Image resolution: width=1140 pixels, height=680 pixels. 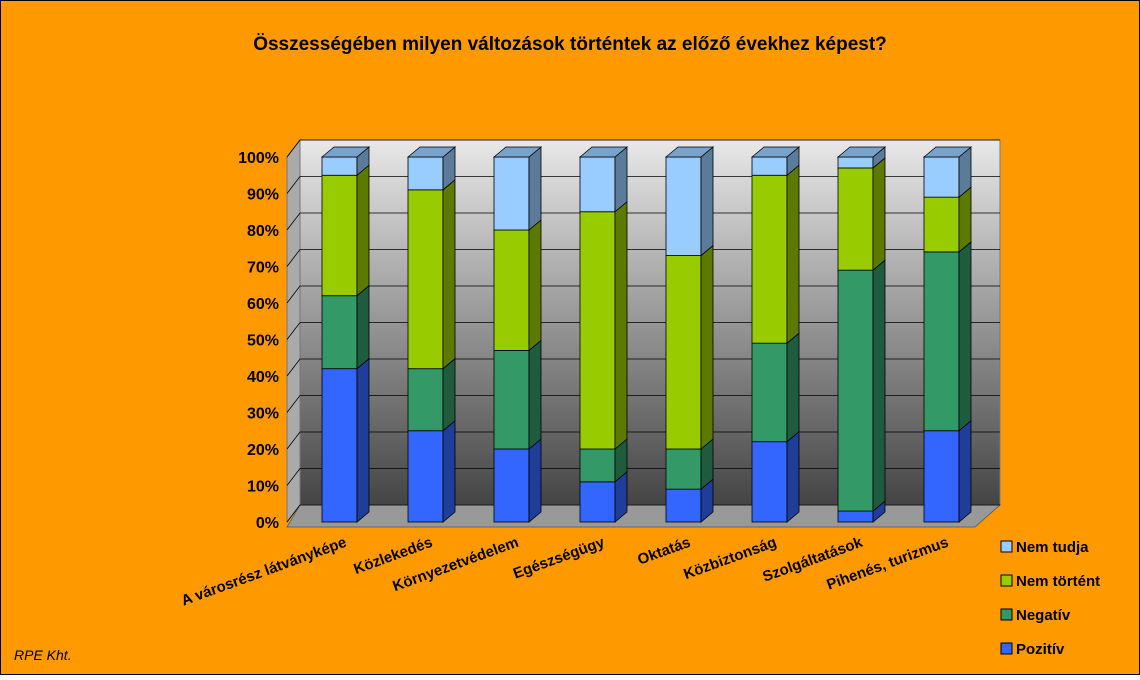 What do you see at coordinates (643, 148) in the screenshot?
I see `grid-line` at bounding box center [643, 148].